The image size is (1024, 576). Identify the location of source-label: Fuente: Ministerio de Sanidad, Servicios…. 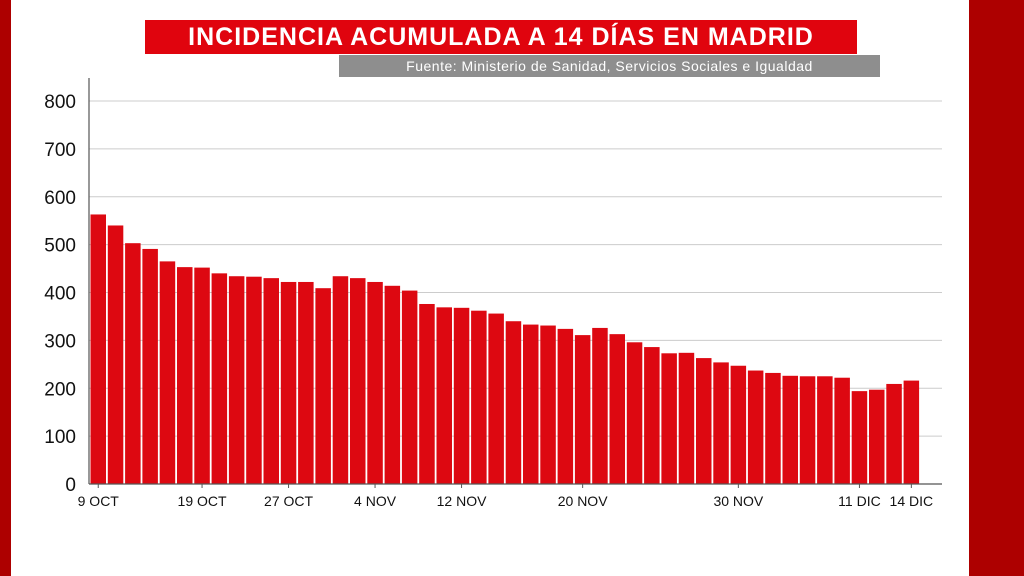
(609, 66).